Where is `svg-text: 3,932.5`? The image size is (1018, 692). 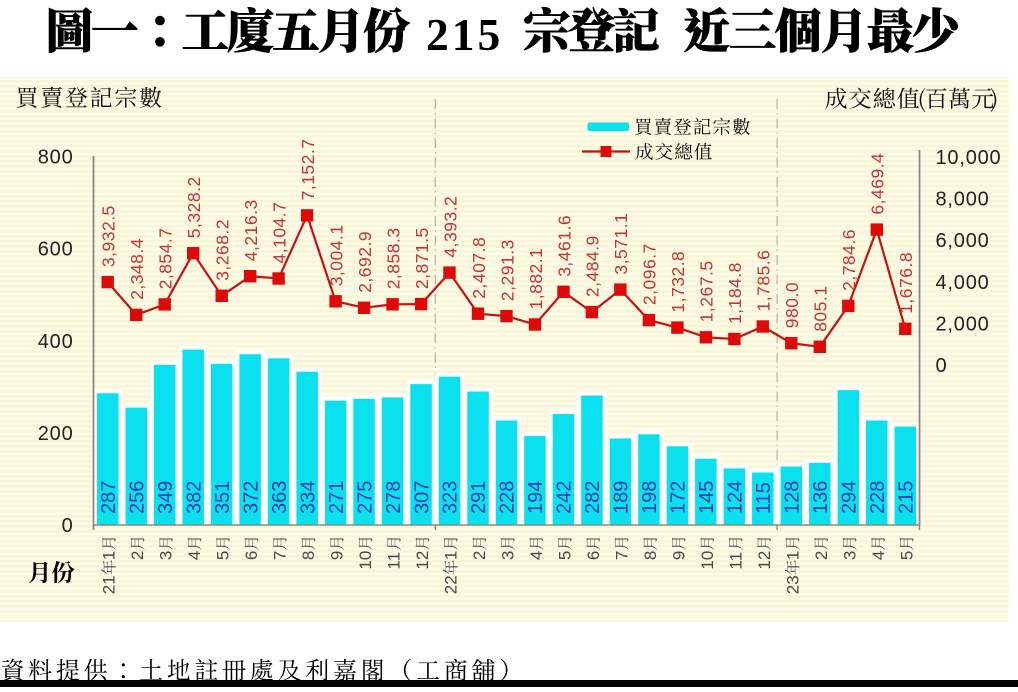 svg-text: 3,932.5 is located at coordinates (109, 236).